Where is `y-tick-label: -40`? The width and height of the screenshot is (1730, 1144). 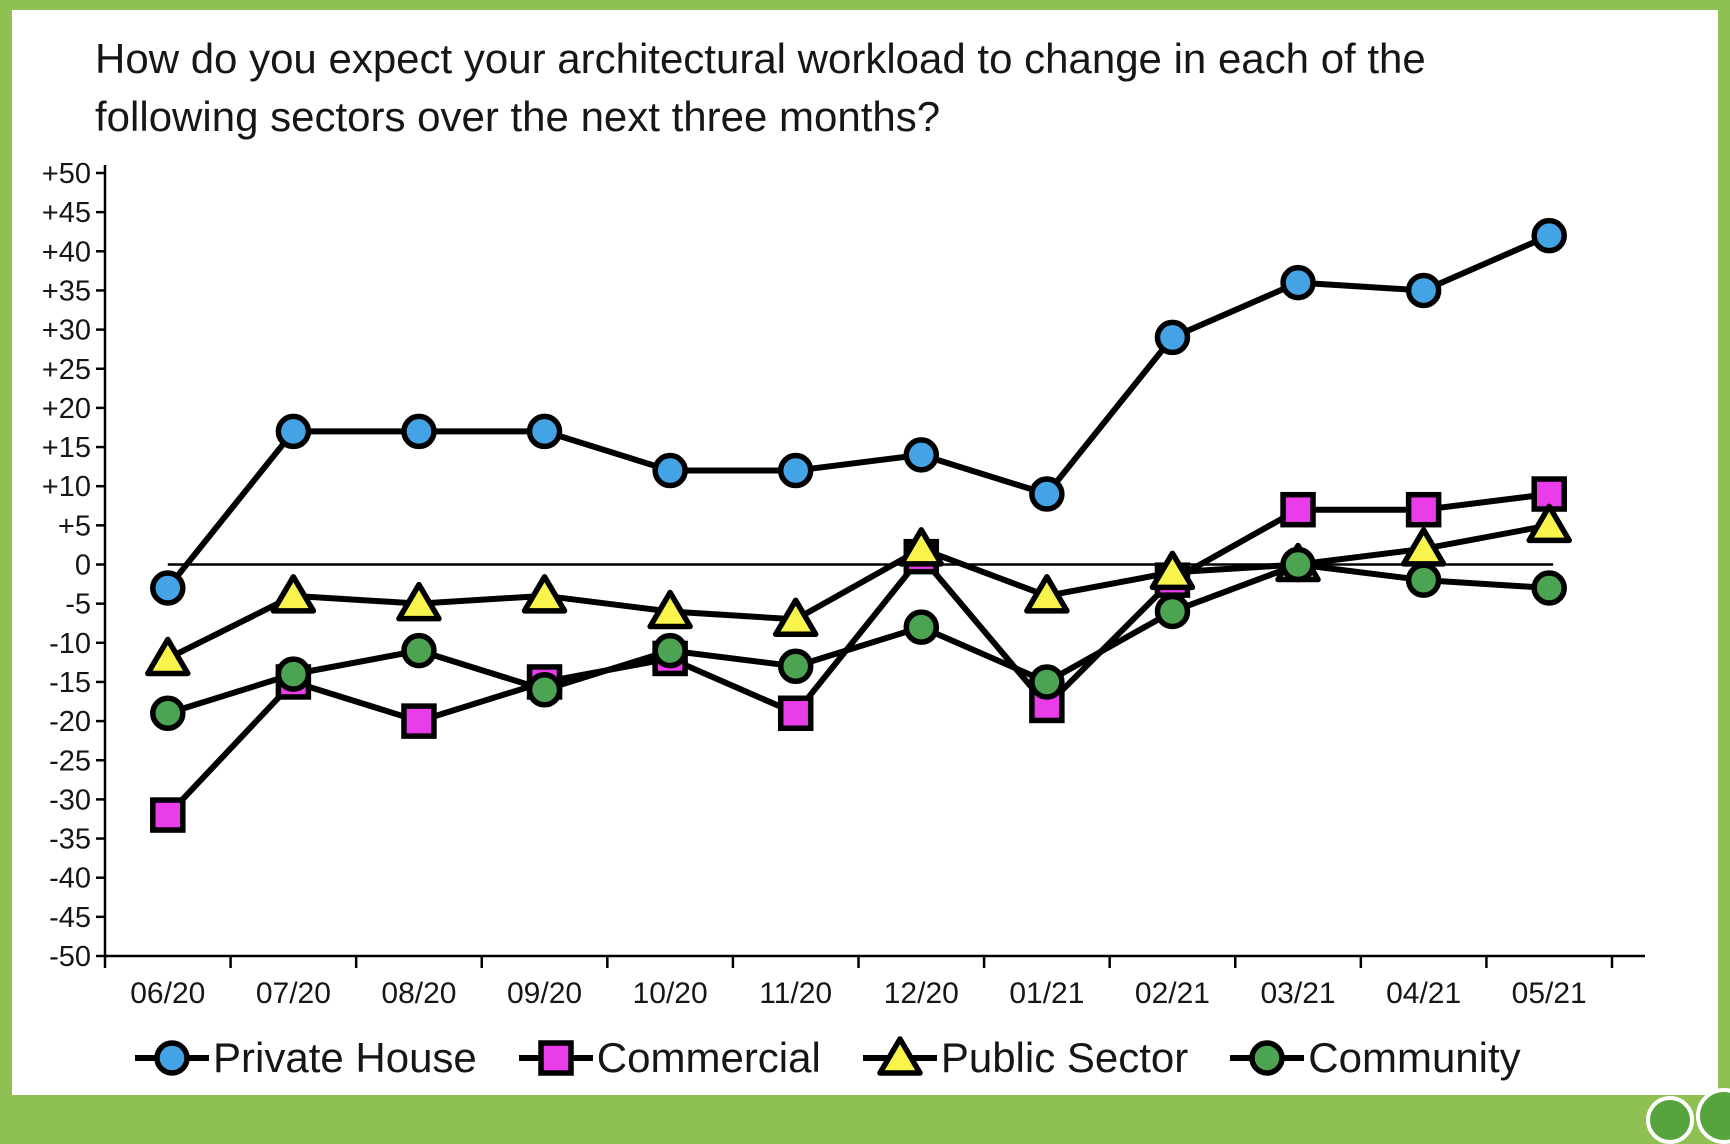
y-tick-label: -40 is located at coordinates (70, 879).